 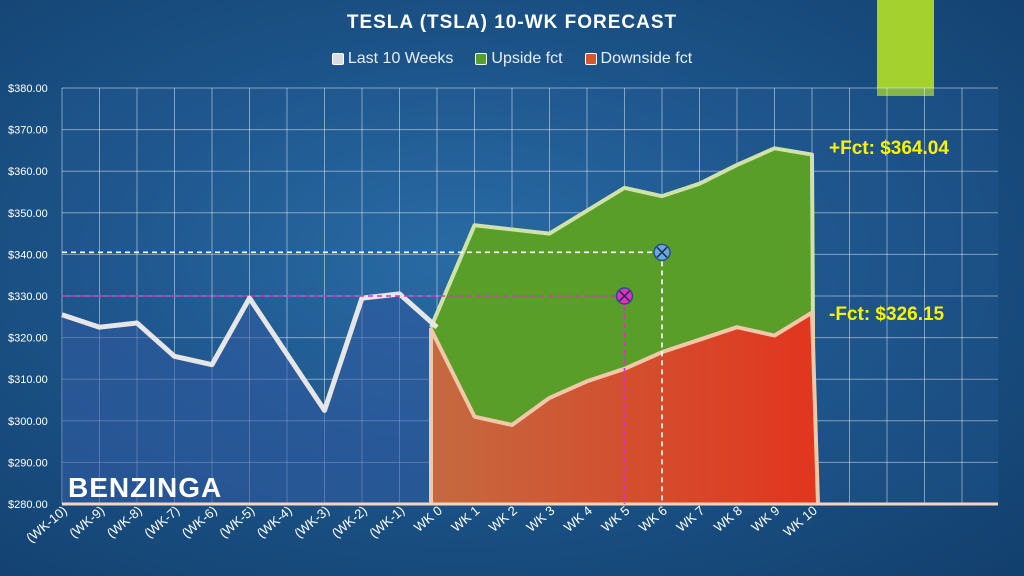 What do you see at coordinates (311, 522) in the screenshot?
I see `x-tick-label: (WK-3)` at bounding box center [311, 522].